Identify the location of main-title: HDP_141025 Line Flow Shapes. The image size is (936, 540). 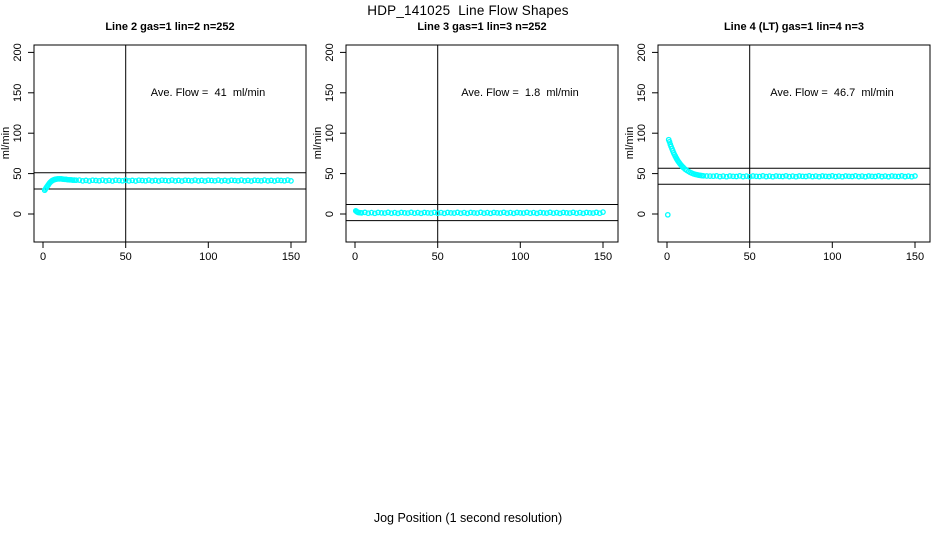
(468, 10).